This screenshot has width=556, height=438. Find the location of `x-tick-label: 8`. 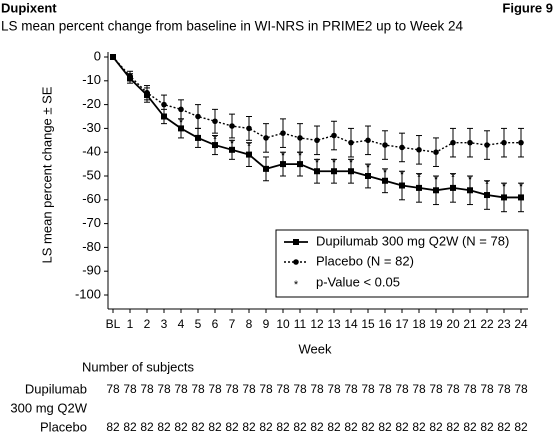

x-tick-label: 8 is located at coordinates (249, 324).